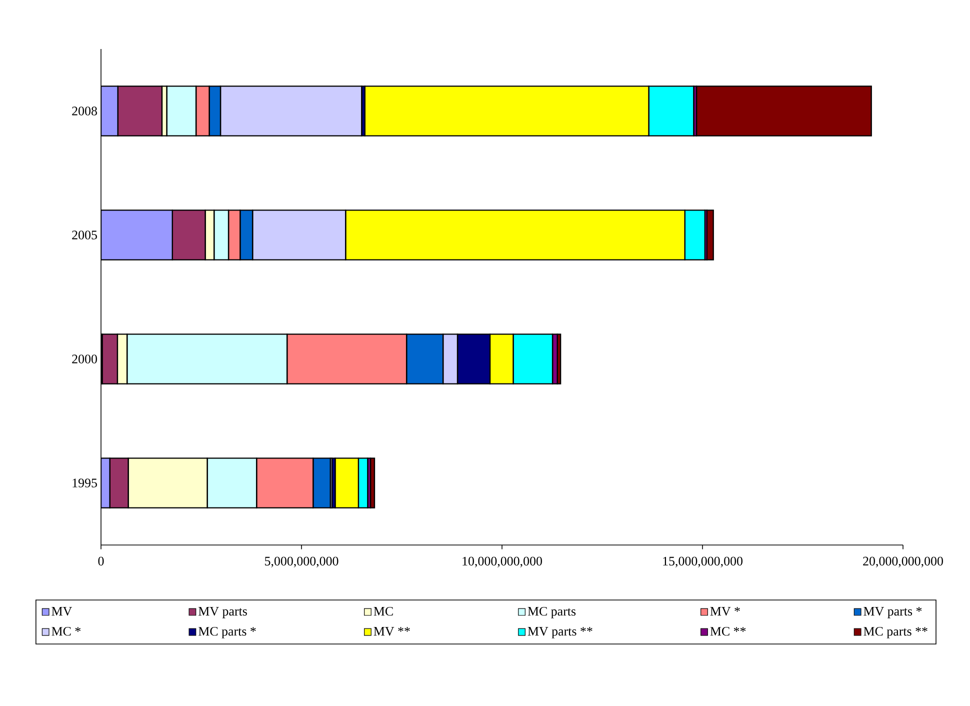 Image resolution: width=970 pixels, height=706 pixels. I want to click on legend-label: MC parts *, so click(227, 632).